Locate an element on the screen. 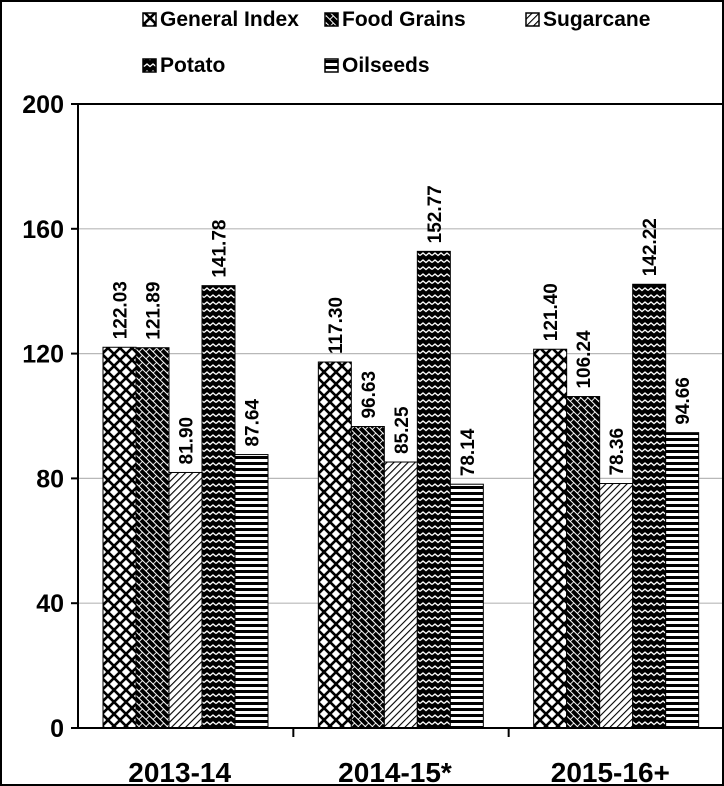  y-tick-label: 200 is located at coordinates (43, 105).